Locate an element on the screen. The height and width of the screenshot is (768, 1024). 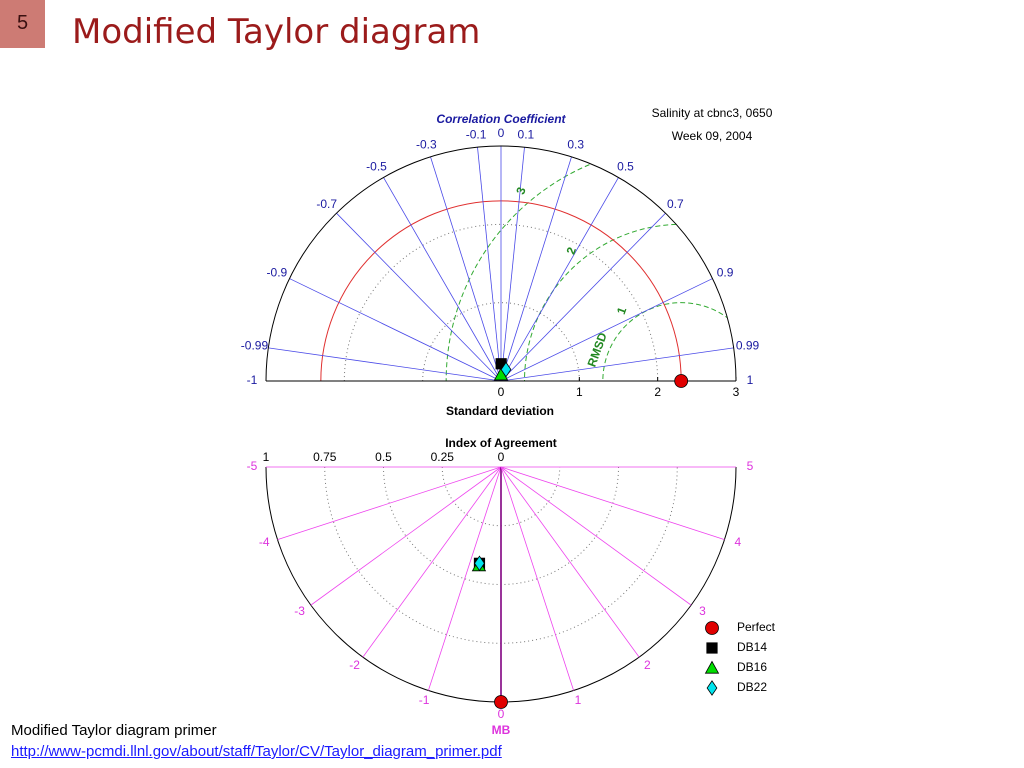
angular-tick-label: -0.9 is located at coordinates (277, 273).